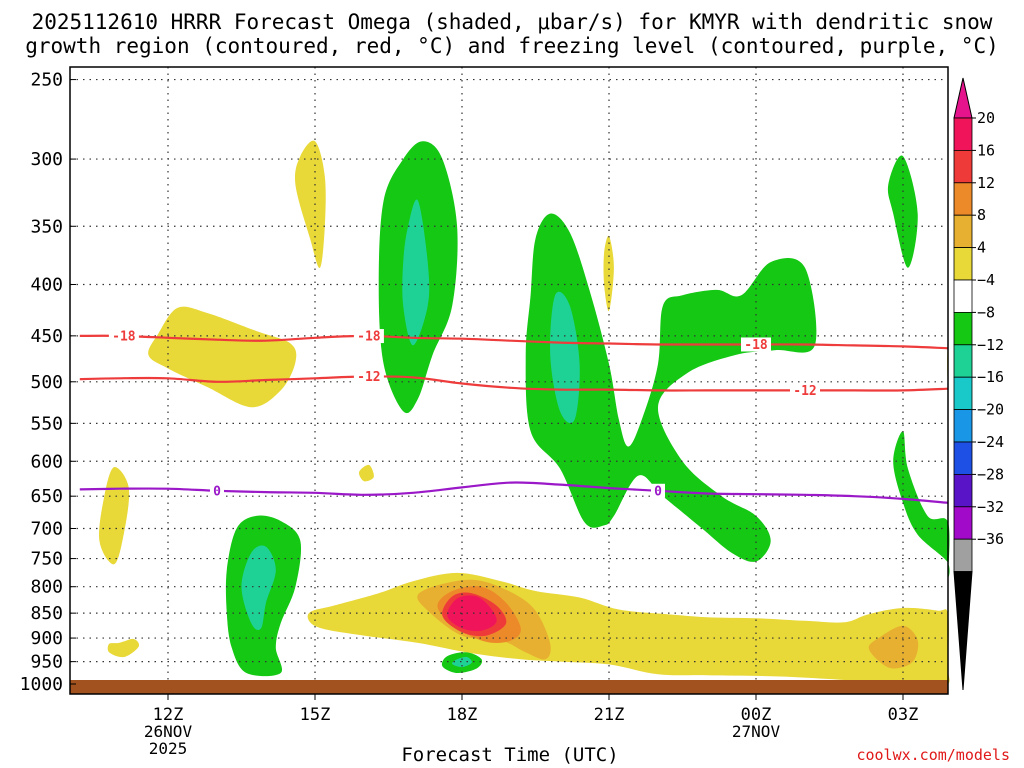 The width and height of the screenshot is (1024, 768). Describe the element at coordinates (46, 284) in the screenshot. I see `y-tick-label-400: 400` at that location.